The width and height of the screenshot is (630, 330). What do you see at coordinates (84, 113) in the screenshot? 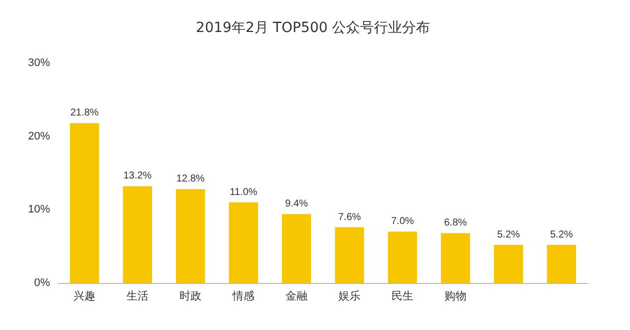
I see `data-label: 21.8%` at bounding box center [84, 113].